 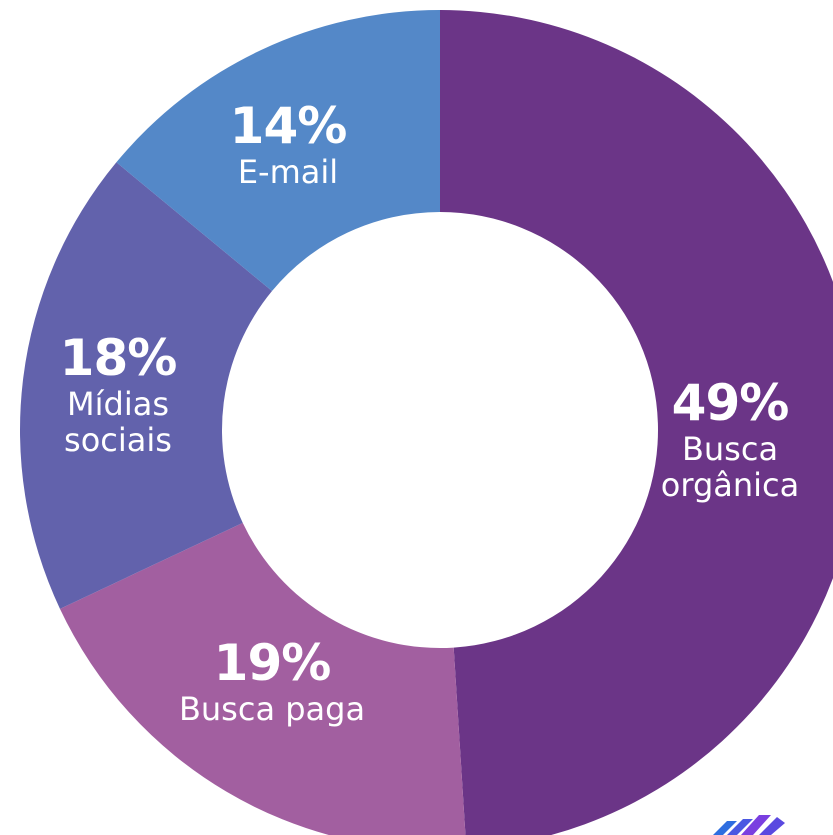 What do you see at coordinates (272, 663) in the screenshot?
I see `slice-percent-label: 19%` at bounding box center [272, 663].